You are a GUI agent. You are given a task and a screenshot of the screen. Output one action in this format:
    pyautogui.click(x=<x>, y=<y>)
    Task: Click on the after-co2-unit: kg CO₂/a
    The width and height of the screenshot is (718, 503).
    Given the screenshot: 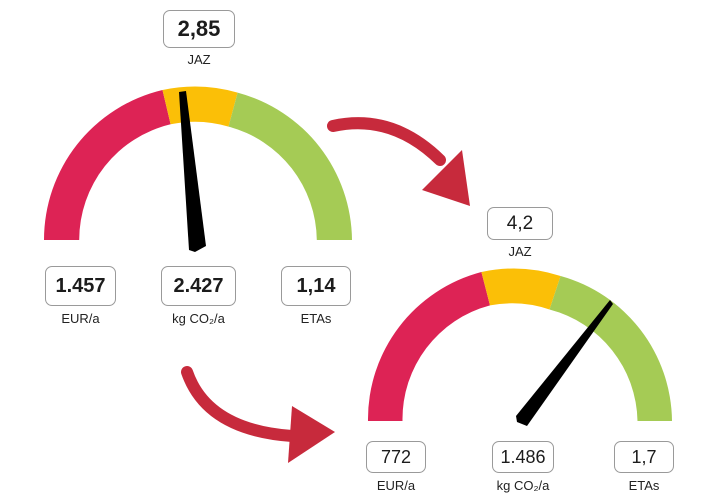 What is the action you would take?
    pyautogui.click(x=523, y=485)
    